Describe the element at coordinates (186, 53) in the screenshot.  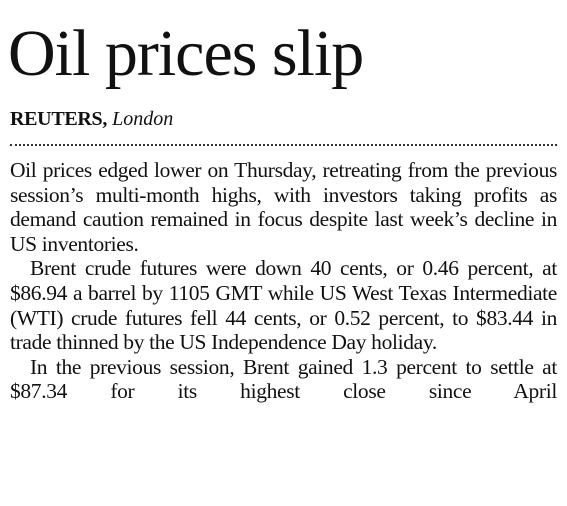
I see `headline: Oil prices slip` at that location.